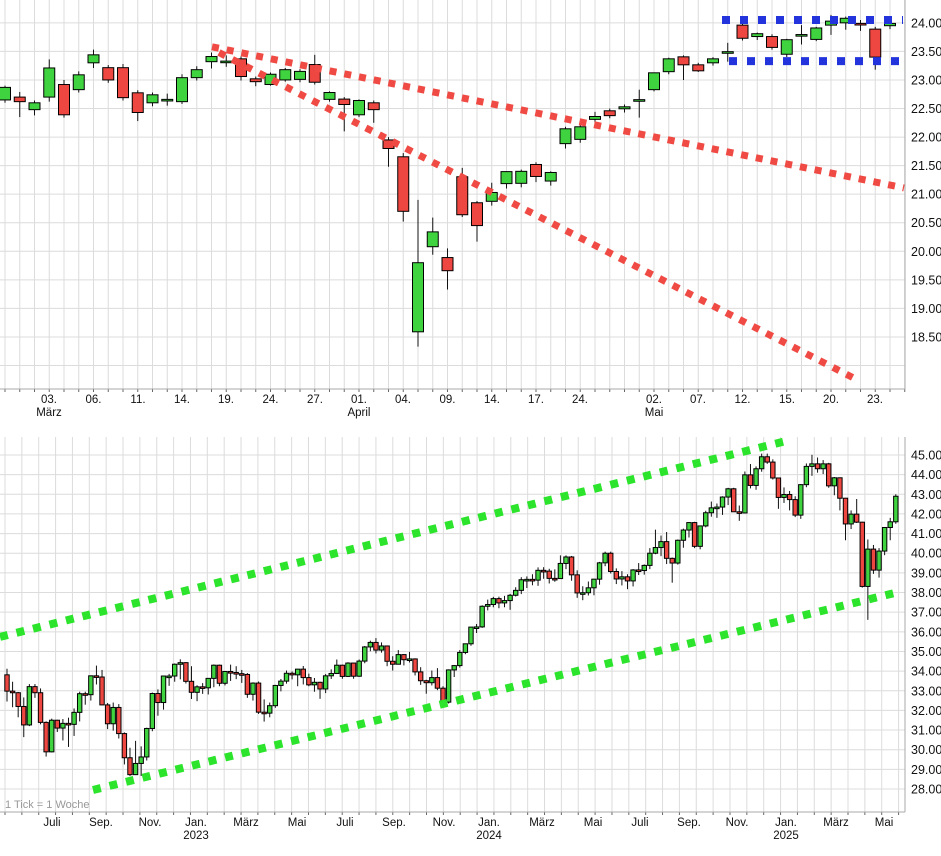 This screenshot has width=941, height=856. I want to click on x-axis-label: 24., so click(271, 400).